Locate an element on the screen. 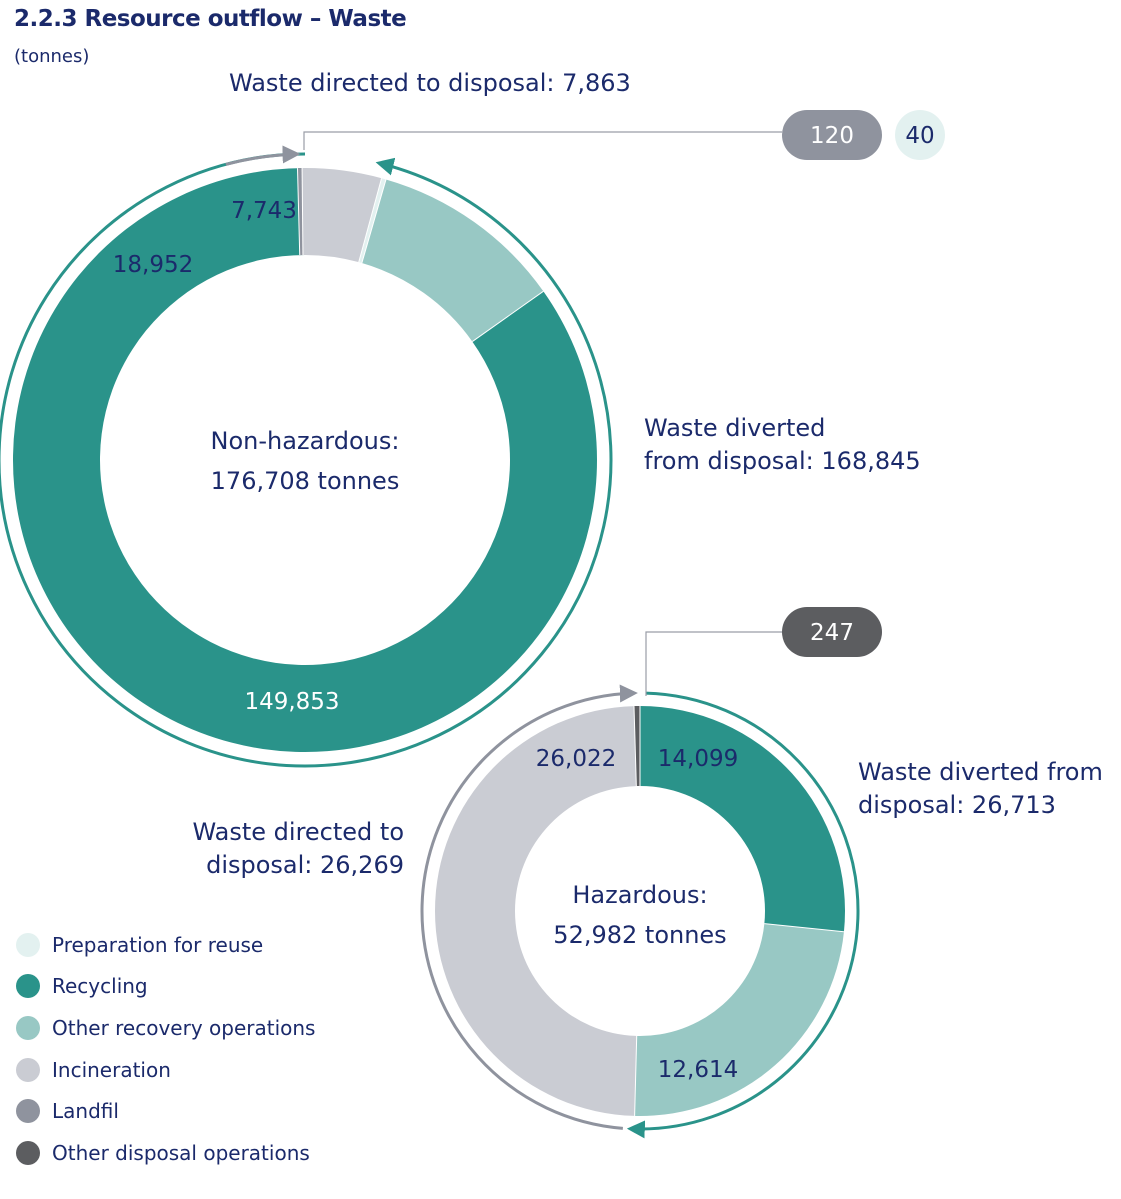 The image size is (1121, 1199). legend-label: Other recovery operations is located at coordinates (184, 1027).